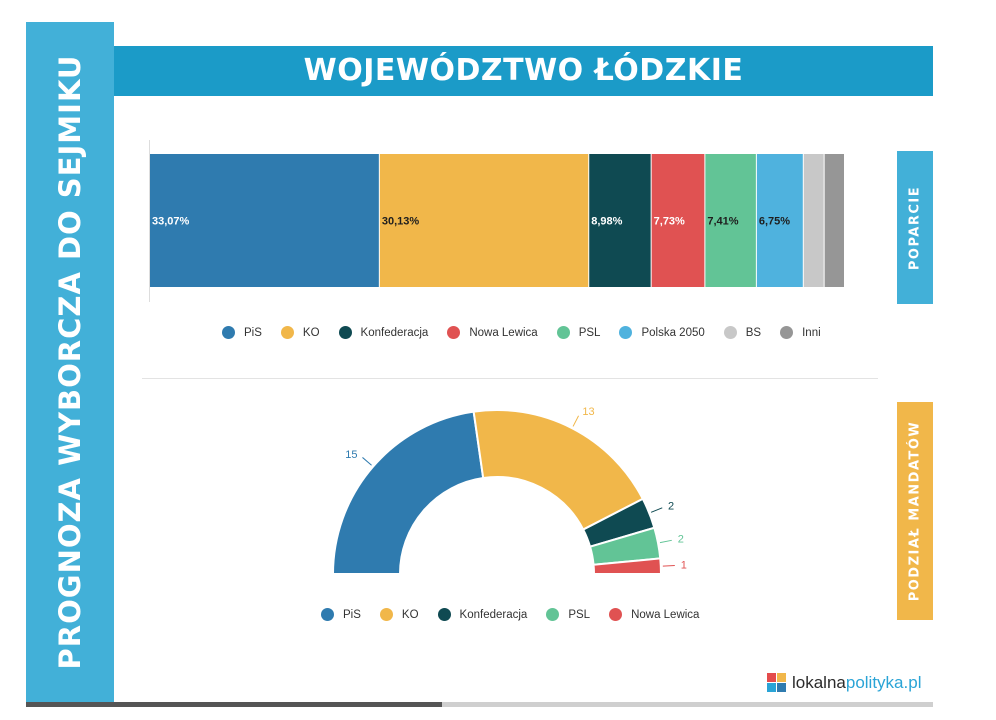  Describe the element at coordinates (444, 614) in the screenshot. I see `seats-legend-marker-konfederacja` at that location.